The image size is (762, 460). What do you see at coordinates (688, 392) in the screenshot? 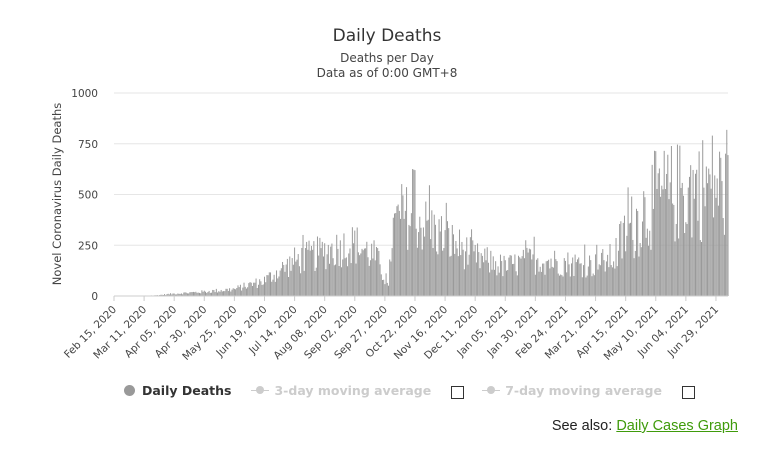
I see `checkbox-7-day-average` at bounding box center [688, 392].